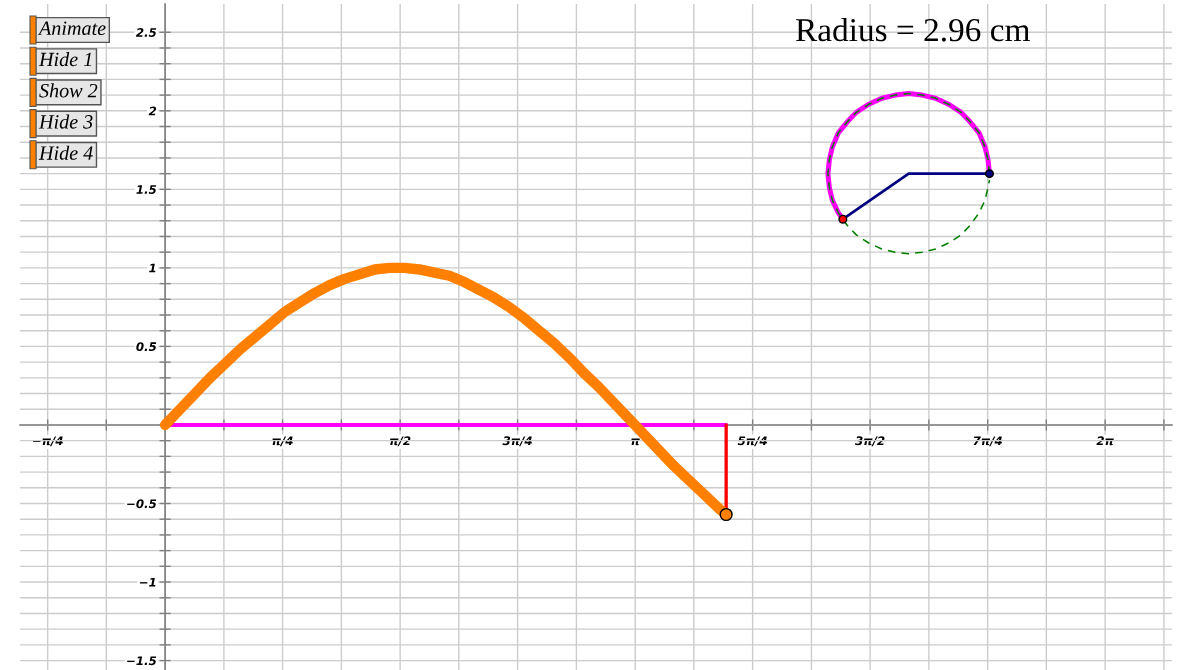 This screenshot has height=670, width=1182. What do you see at coordinates (142, 661) in the screenshot?
I see `y-tick-label: −1.5` at bounding box center [142, 661].